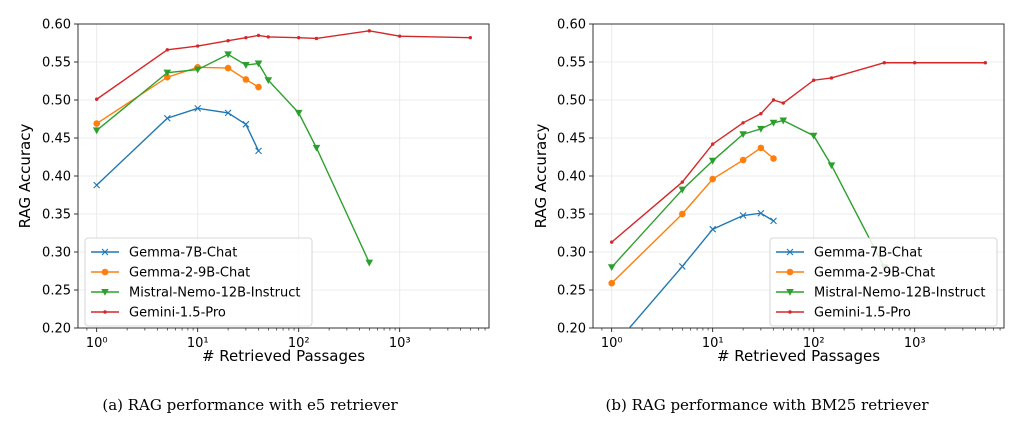  I want to click on y-tick-label: 0.20, so click(56, 329).